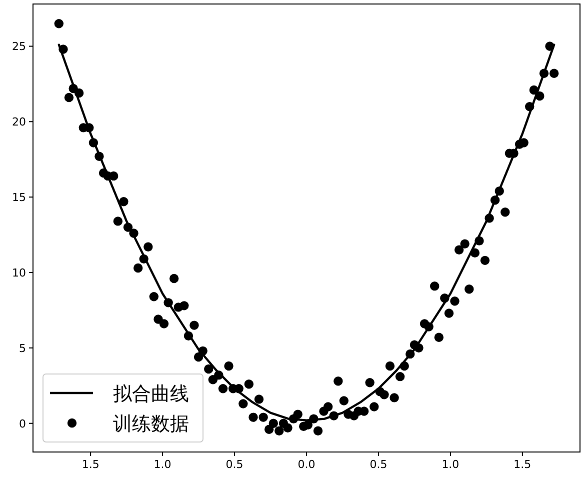  I want to click on y-tick-label: 15, so click(19, 197).